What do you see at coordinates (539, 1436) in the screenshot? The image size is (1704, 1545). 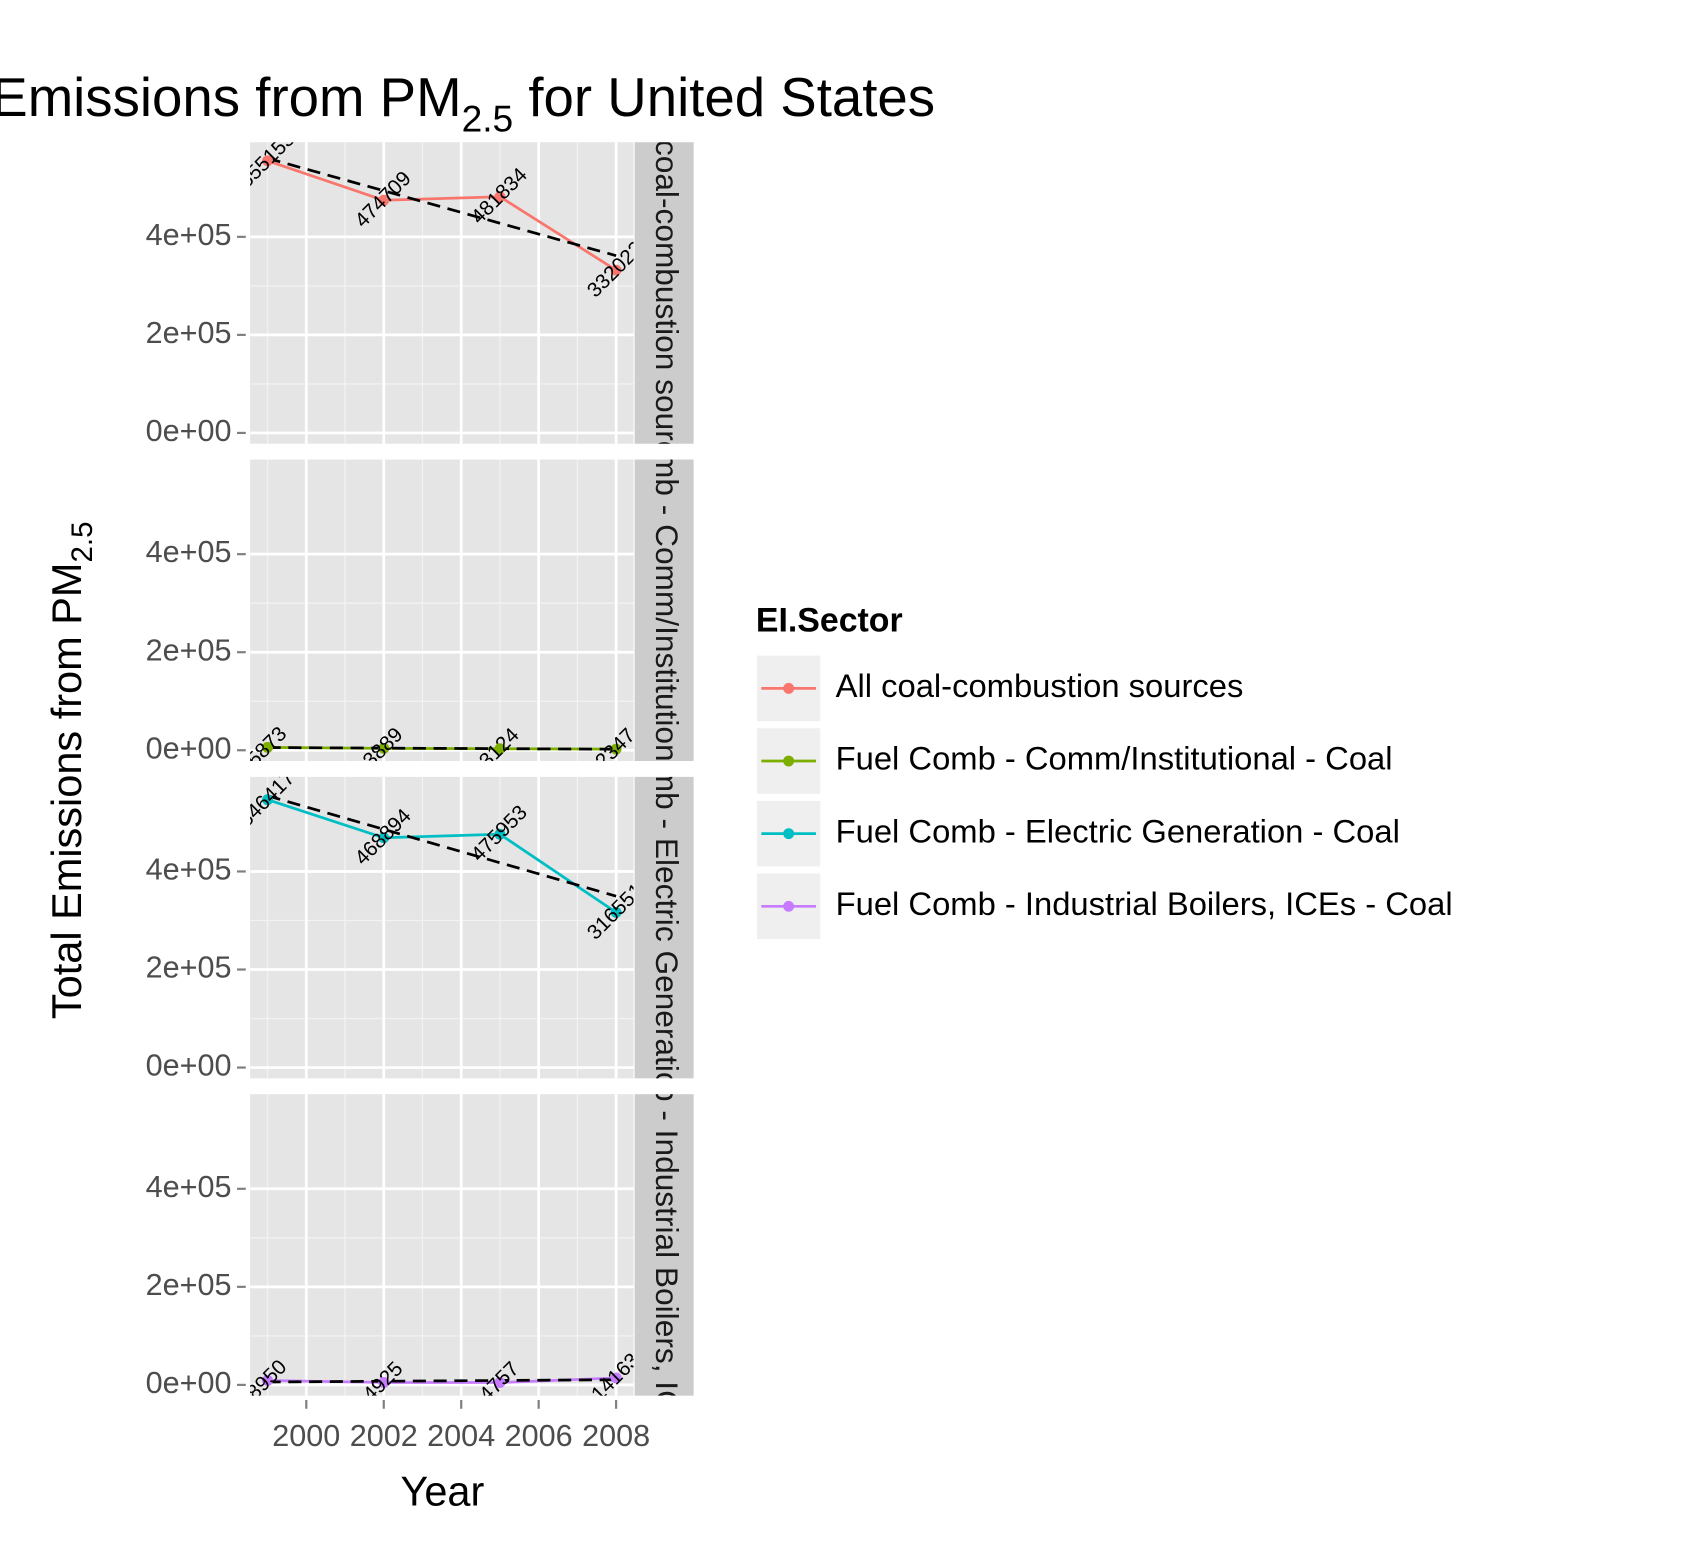 I see `x-tick-label: 2006` at bounding box center [539, 1436].